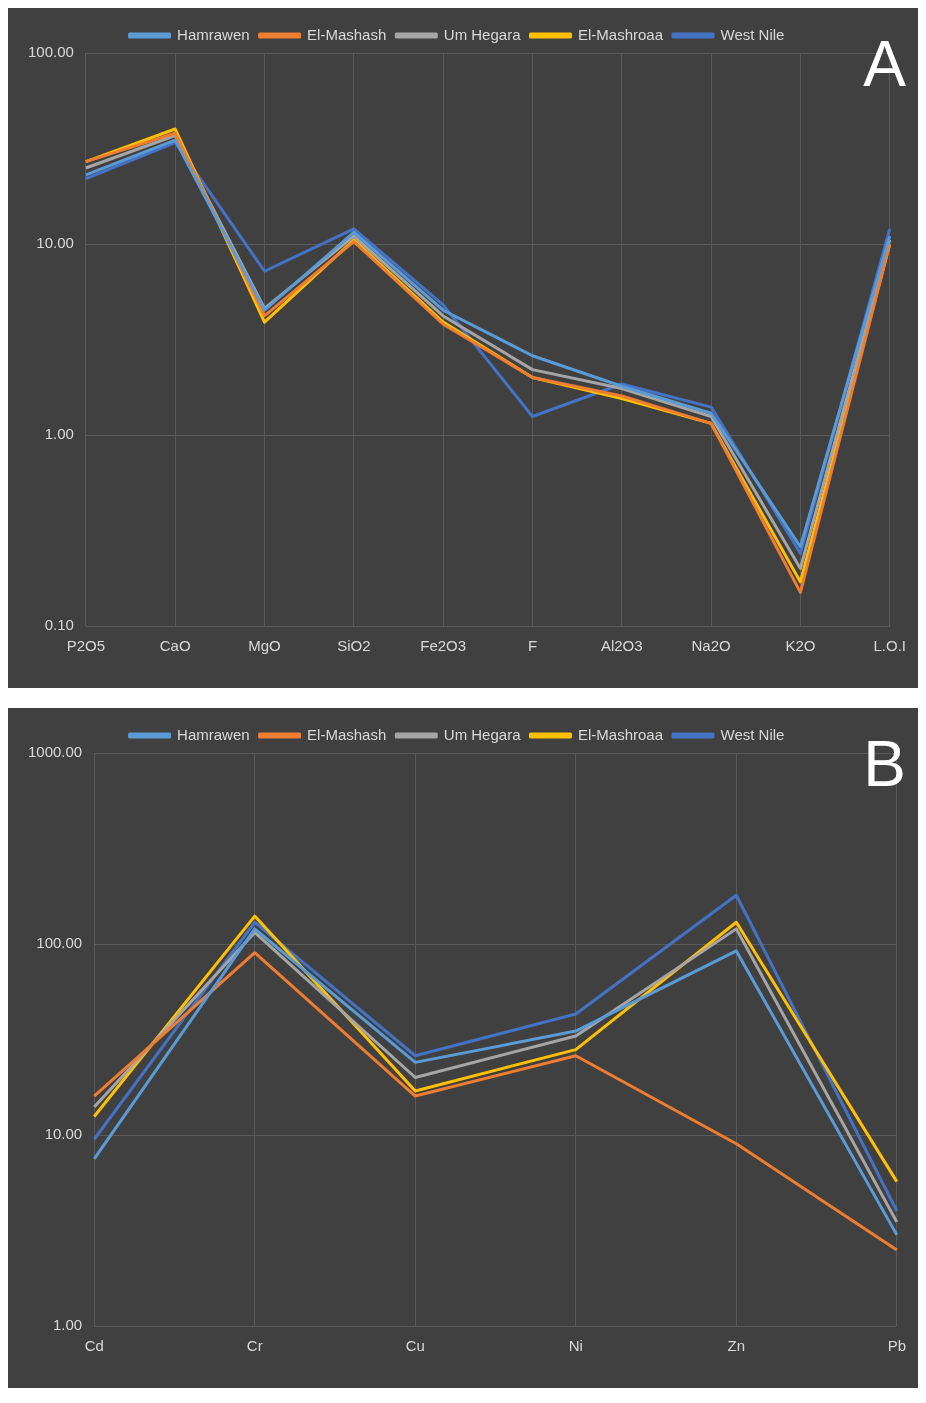 The image size is (926, 1403). What do you see at coordinates (575, 1346) in the screenshot?
I see `x-tick-label: Ni` at bounding box center [575, 1346].